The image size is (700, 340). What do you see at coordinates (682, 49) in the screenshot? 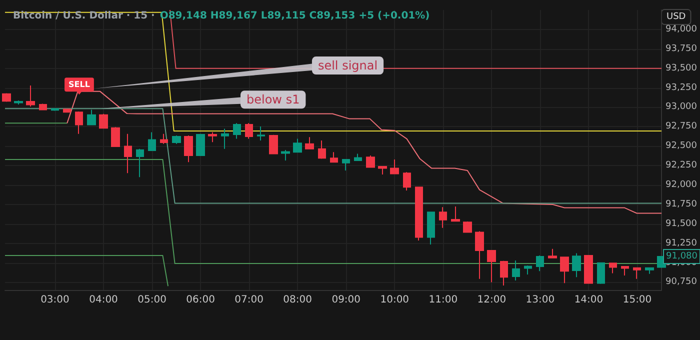
I see `y-tick-label: 93,750` at bounding box center [682, 49].